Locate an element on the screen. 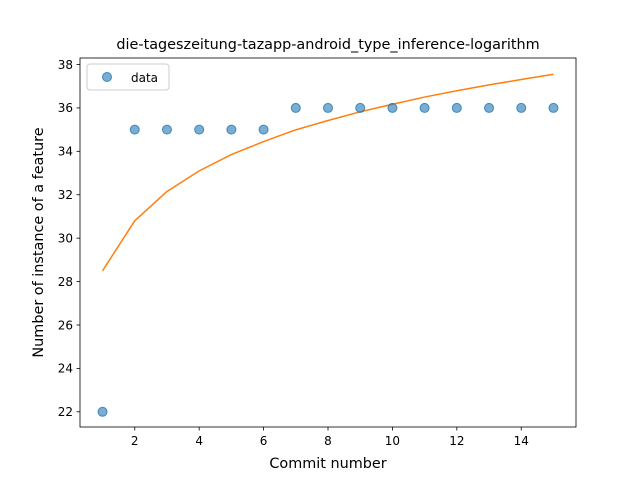 This screenshot has width=640, height=480. legend: data is located at coordinates (128, 77).